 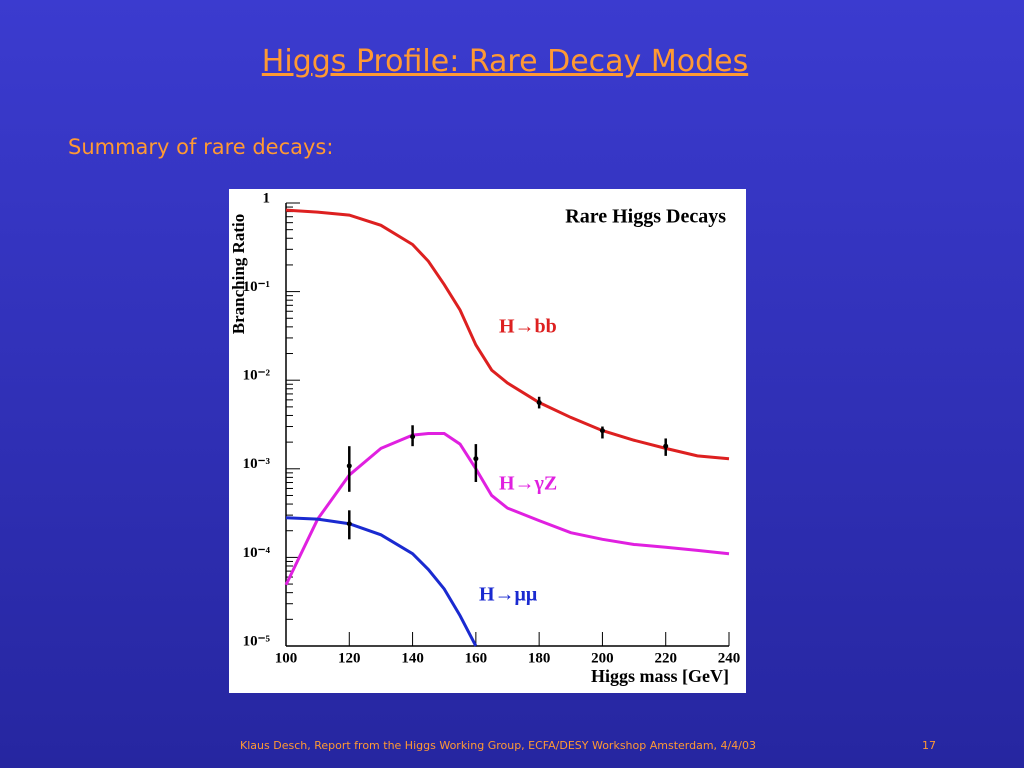 What do you see at coordinates (528, 484) in the screenshot?
I see `series-label: H→γZ` at bounding box center [528, 484].